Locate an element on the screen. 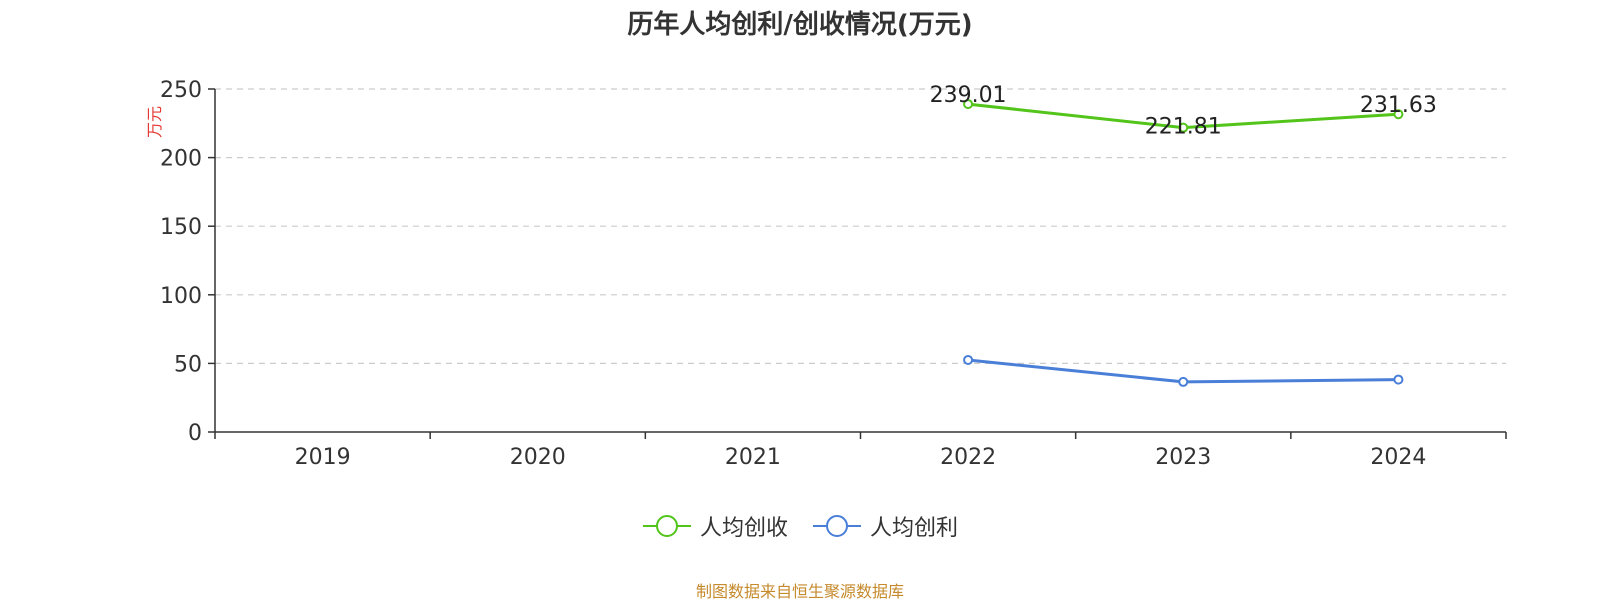 The image size is (1600, 602). y-tick-label: 0 is located at coordinates (195, 433).